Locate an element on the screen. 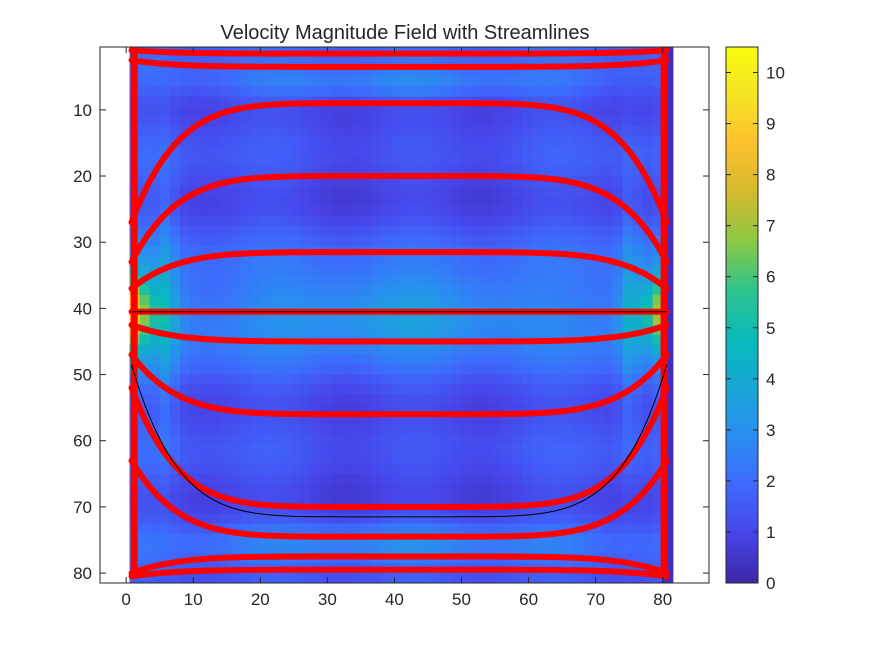 The height and width of the screenshot is (661, 875). y-tick-label: 30 is located at coordinates (82, 242).